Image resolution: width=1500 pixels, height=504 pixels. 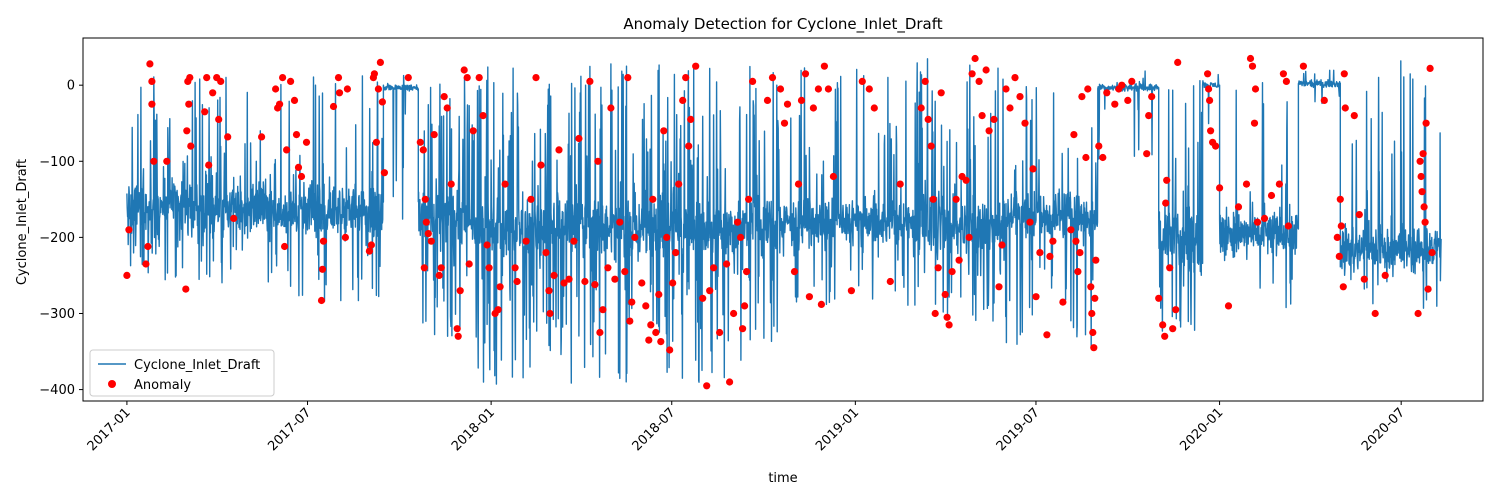 What do you see at coordinates (289, 429) in the screenshot?
I see `x-tick-label: 2017-07` at bounding box center [289, 429].